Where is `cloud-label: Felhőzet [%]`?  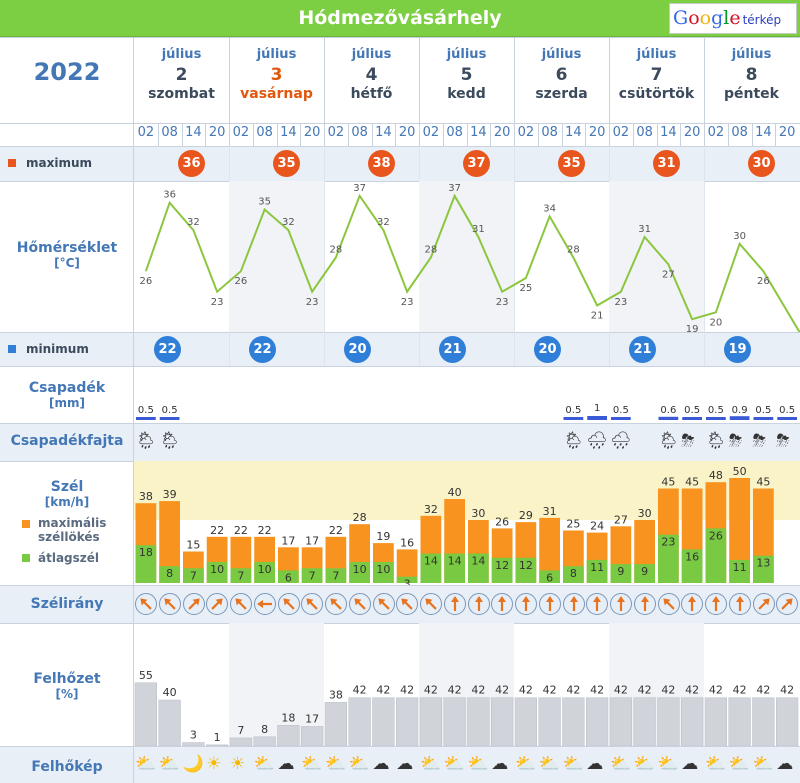 cloud-label: Felhőzet [%] is located at coordinates (67, 686).